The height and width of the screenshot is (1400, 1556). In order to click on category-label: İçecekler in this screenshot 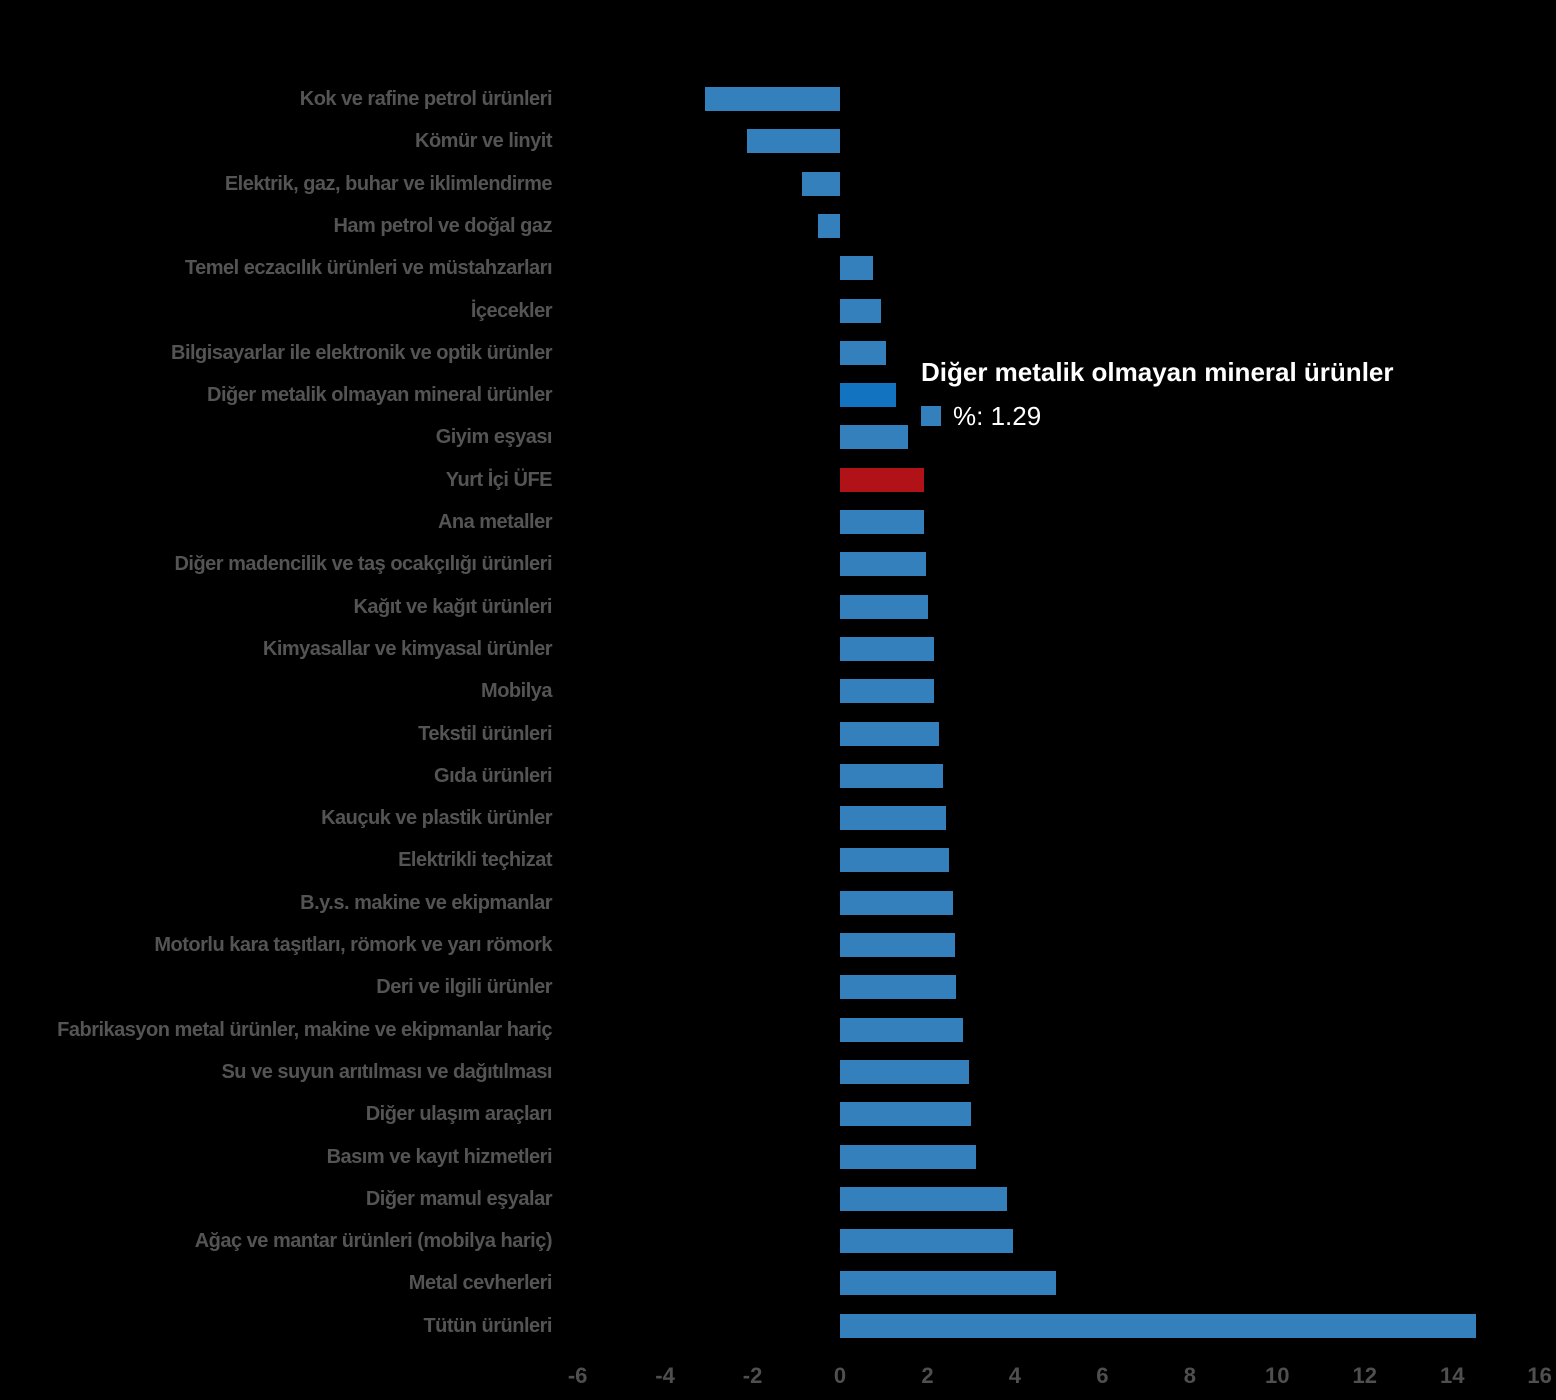, I will do `click(511, 310)`.